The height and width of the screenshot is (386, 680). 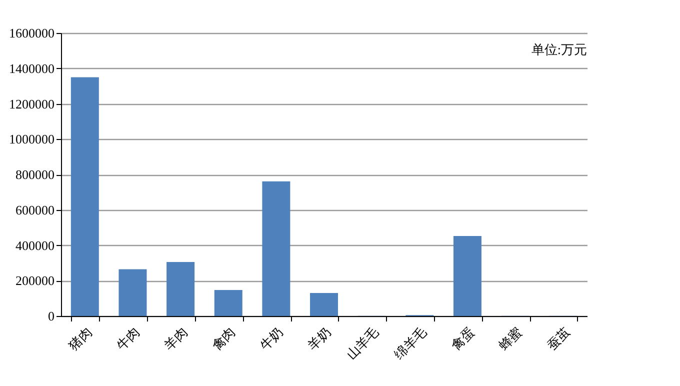 What do you see at coordinates (35, 280) in the screenshot?
I see `y-tick-label: 200000` at bounding box center [35, 280].